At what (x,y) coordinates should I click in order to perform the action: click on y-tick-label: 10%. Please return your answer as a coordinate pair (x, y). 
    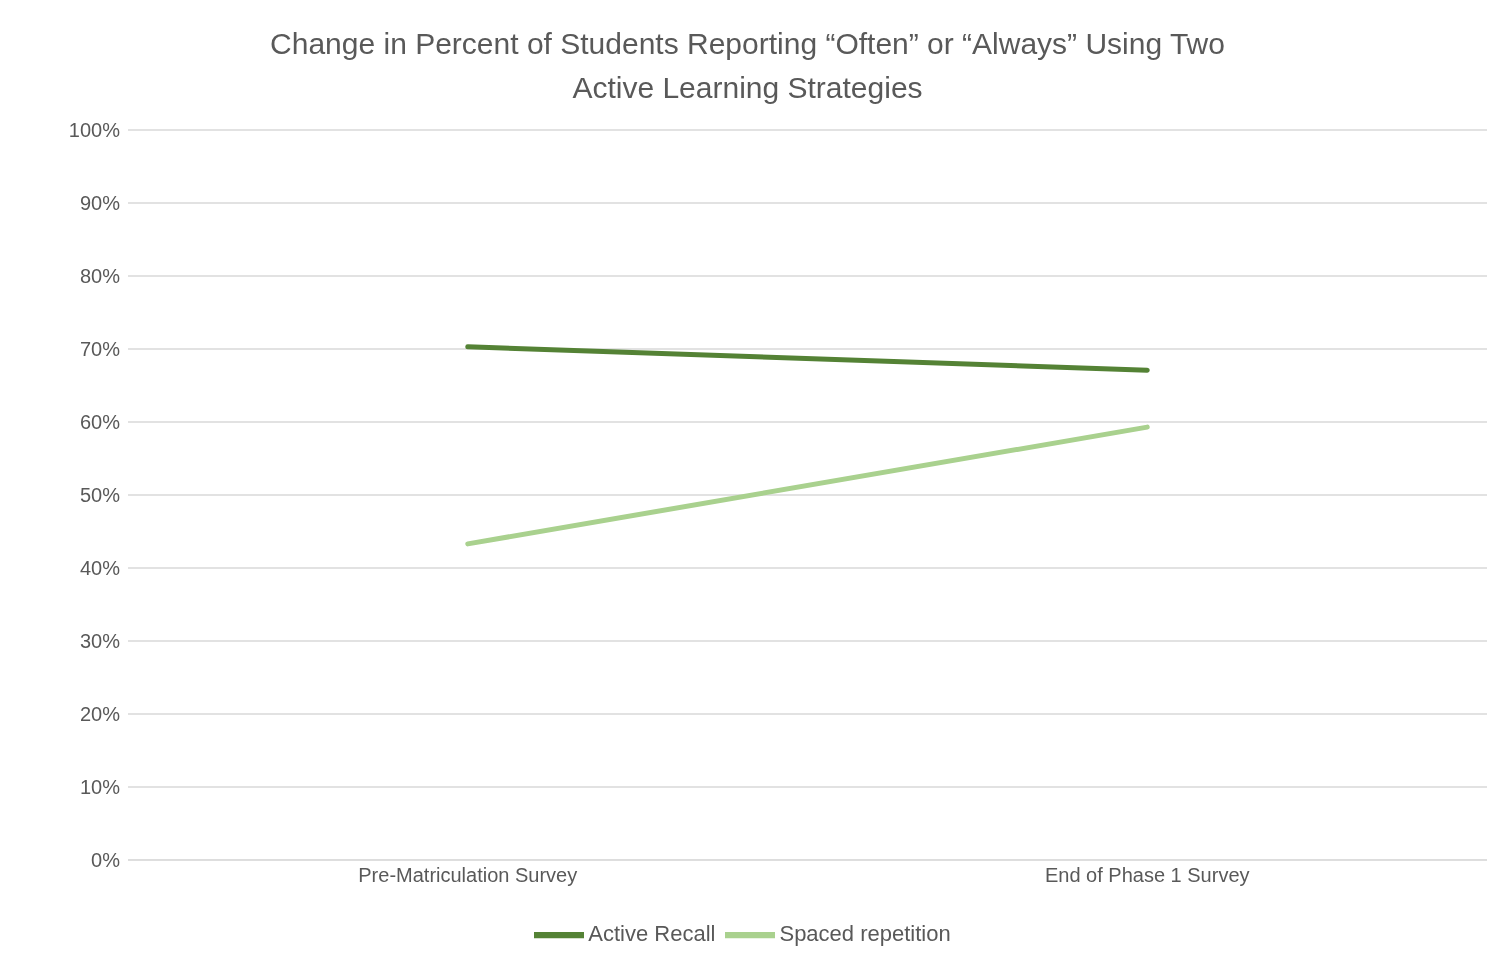
    Looking at the image, I should click on (100, 787).